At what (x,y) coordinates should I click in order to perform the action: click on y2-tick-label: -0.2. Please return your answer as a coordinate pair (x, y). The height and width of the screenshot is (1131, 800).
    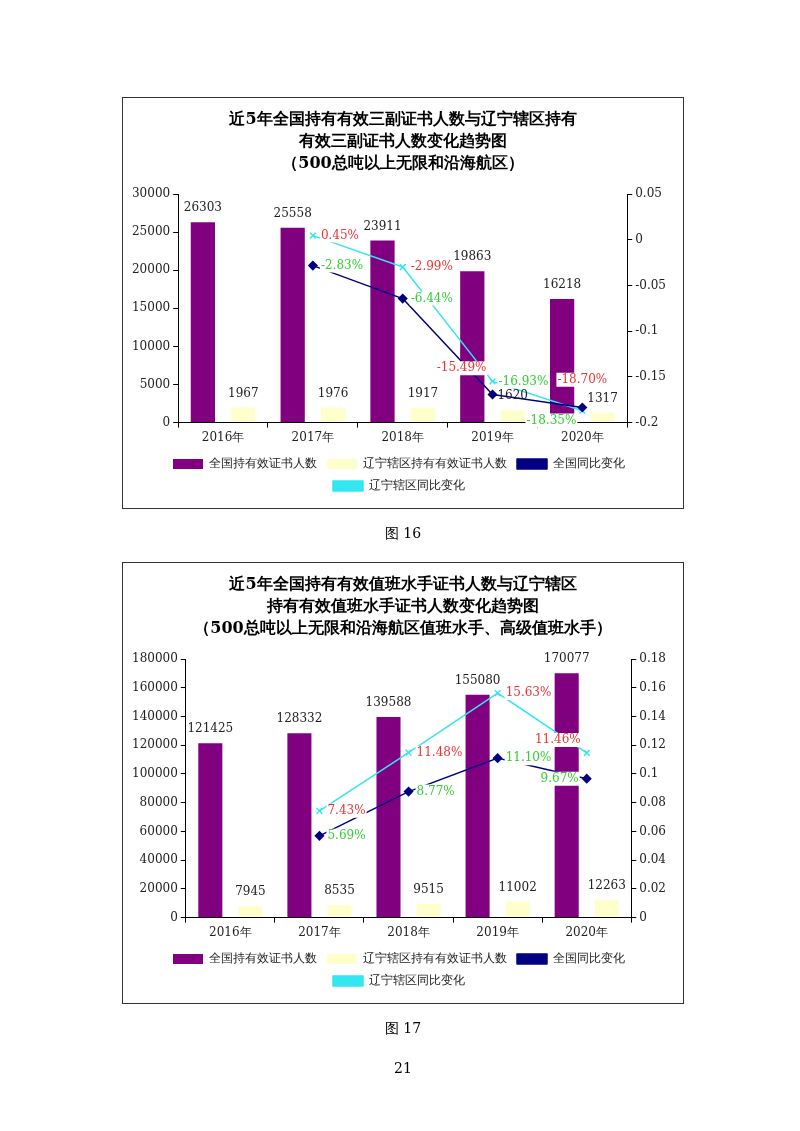
    Looking at the image, I should click on (647, 421).